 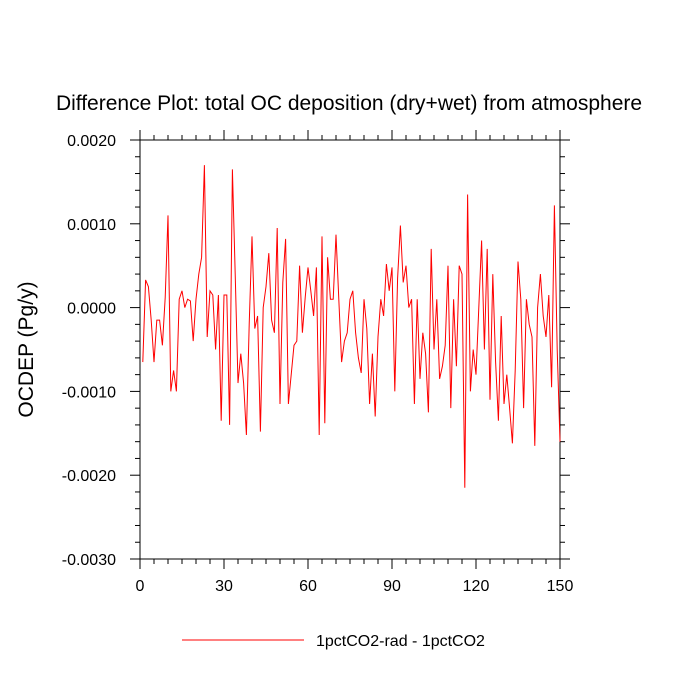 What do you see at coordinates (89, 560) in the screenshot?
I see `y-tick-label: -0.0030` at bounding box center [89, 560].